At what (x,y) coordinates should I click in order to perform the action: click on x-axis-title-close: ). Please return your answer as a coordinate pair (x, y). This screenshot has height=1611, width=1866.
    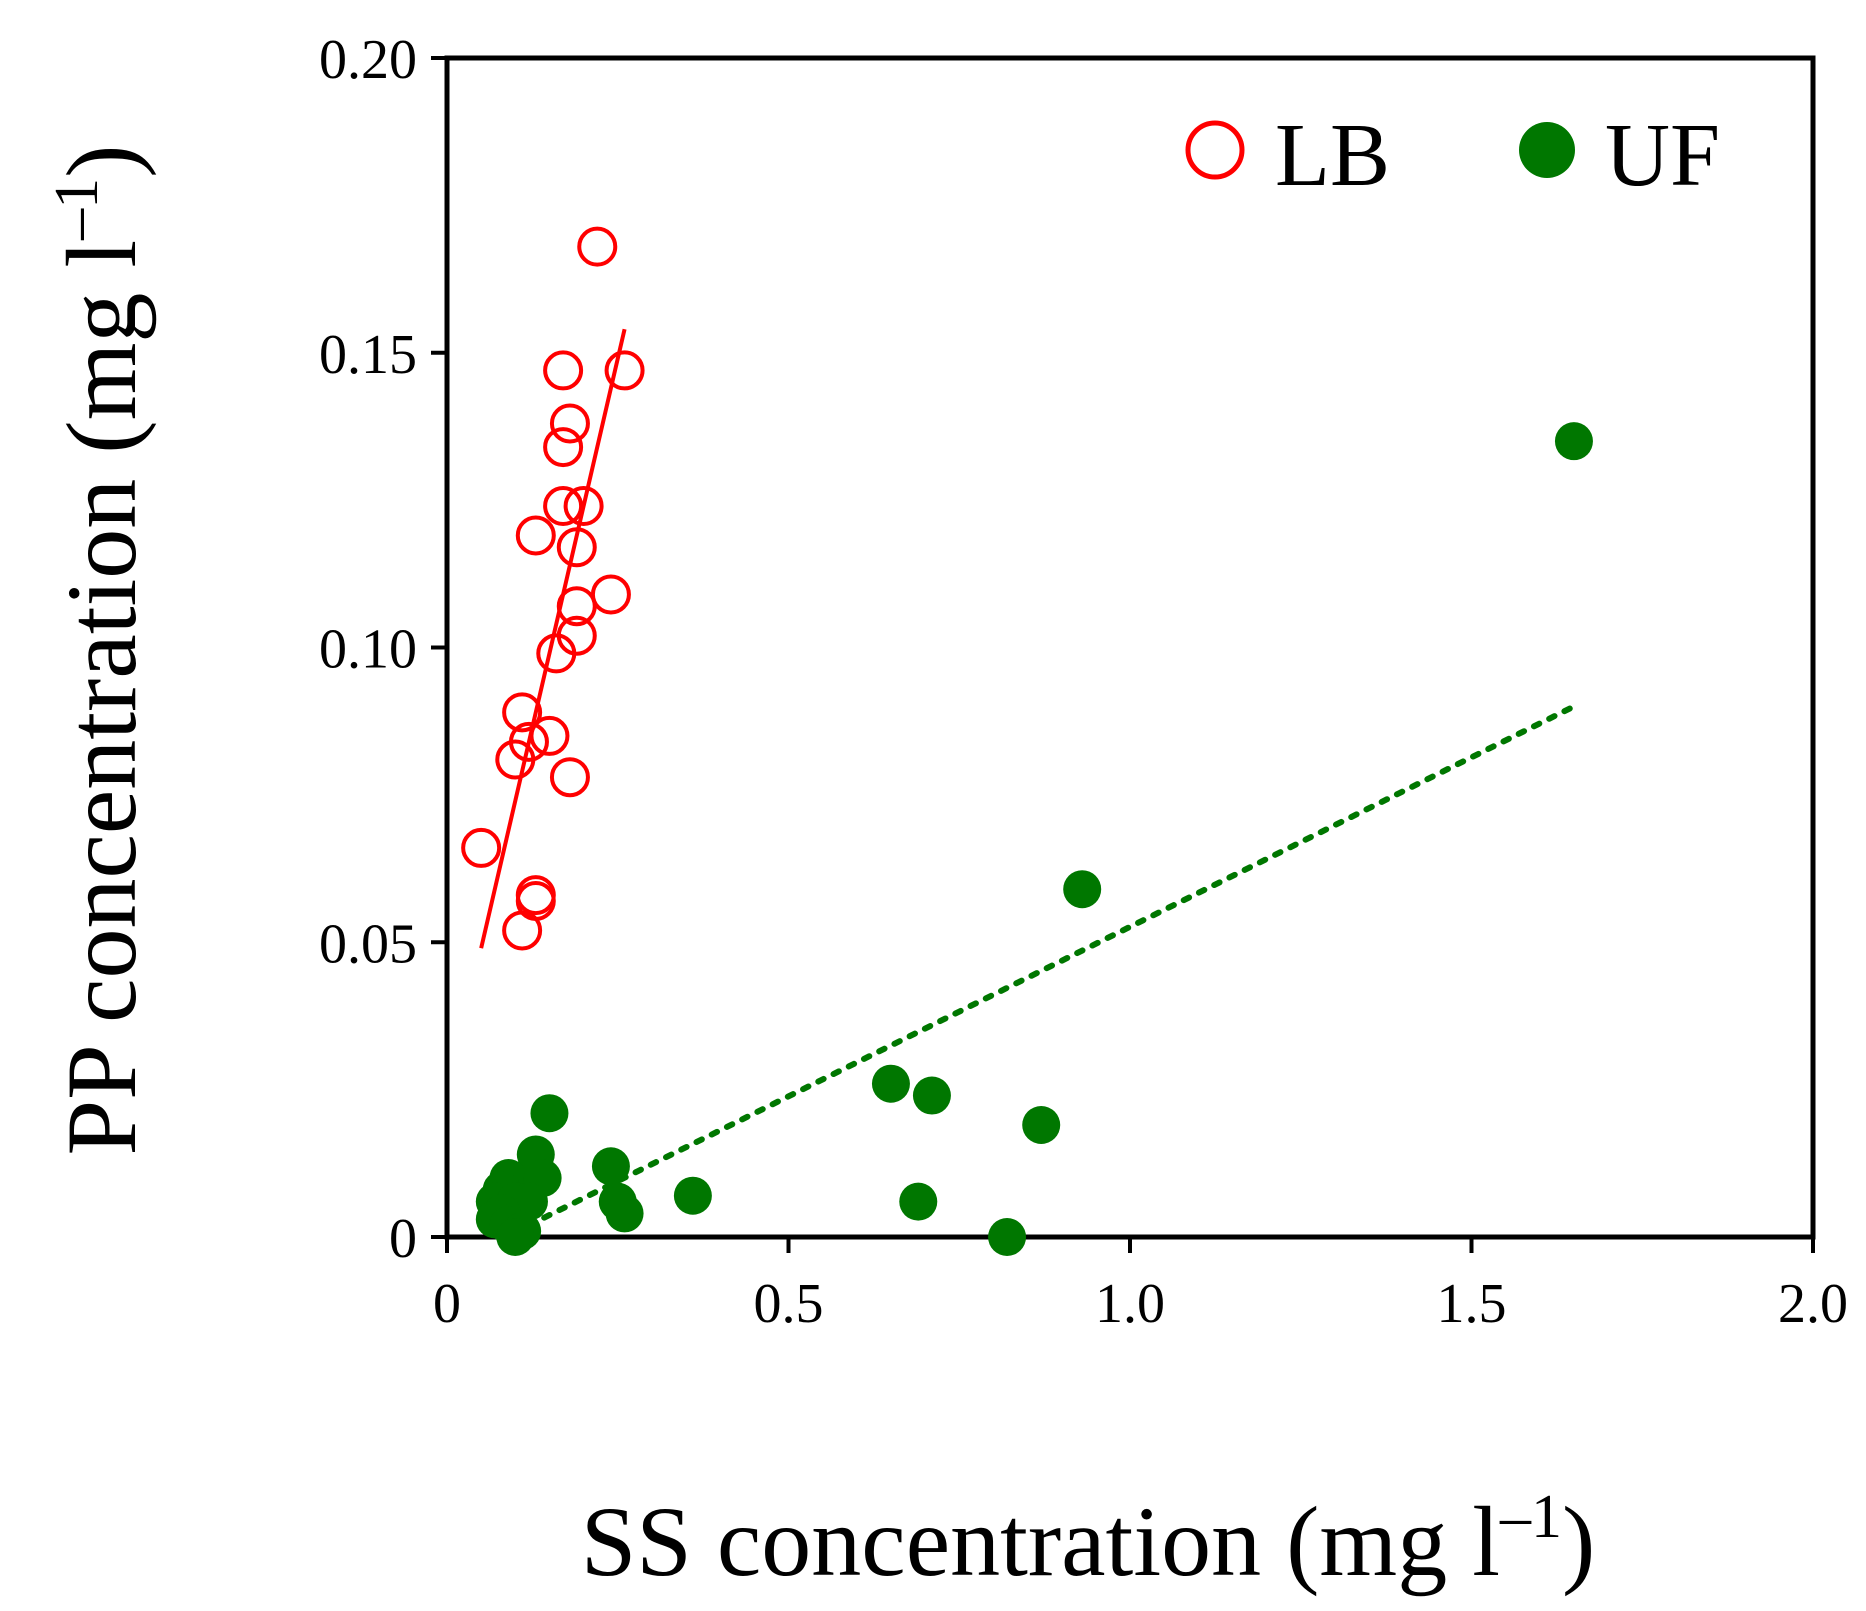
    Looking at the image, I should click on (1578, 1541).